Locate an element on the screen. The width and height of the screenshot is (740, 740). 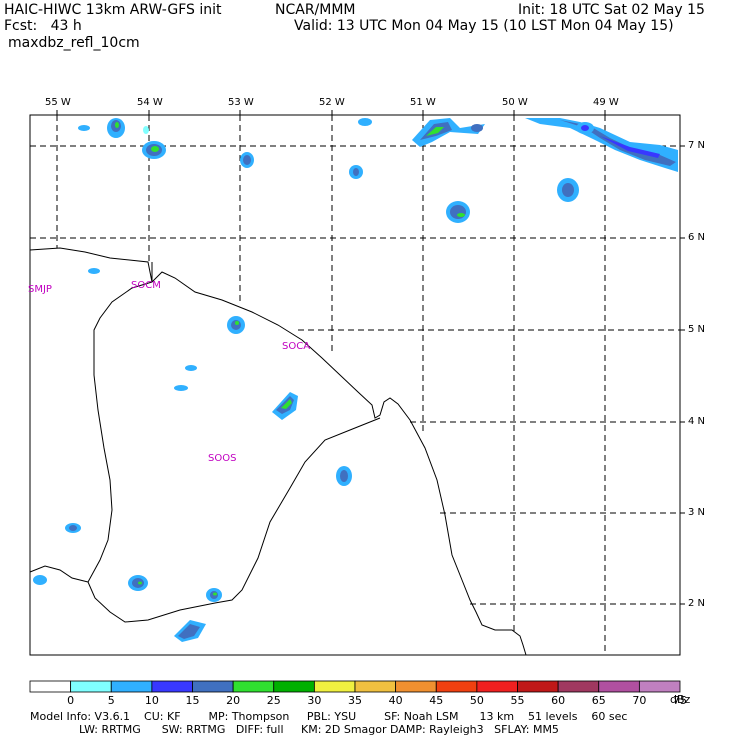
colorbar-value: 35 is located at coordinates (355, 700).